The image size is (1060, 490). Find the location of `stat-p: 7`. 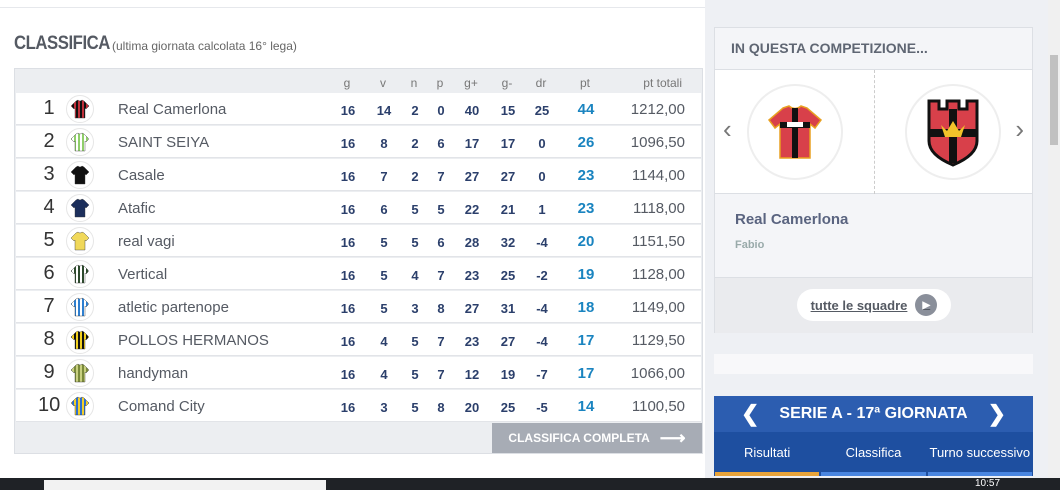

stat-p: 7 is located at coordinates (441, 374).